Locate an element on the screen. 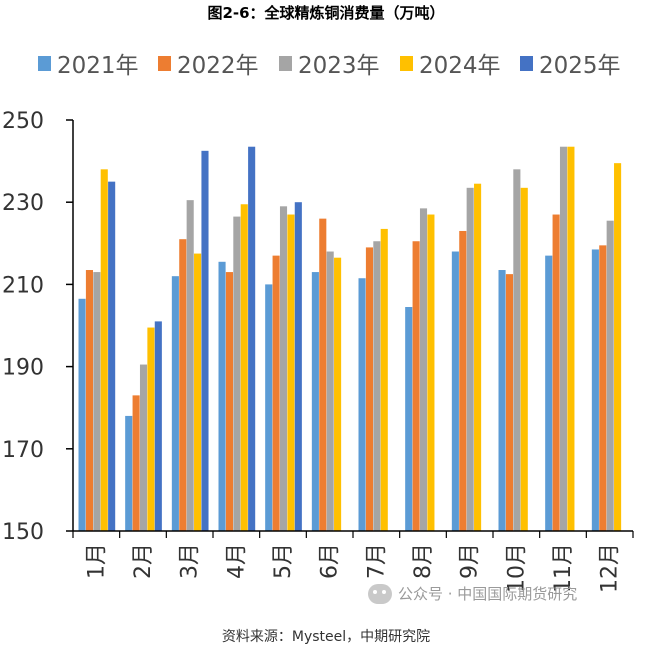  bar-2024年-6月 is located at coordinates (338, 394).